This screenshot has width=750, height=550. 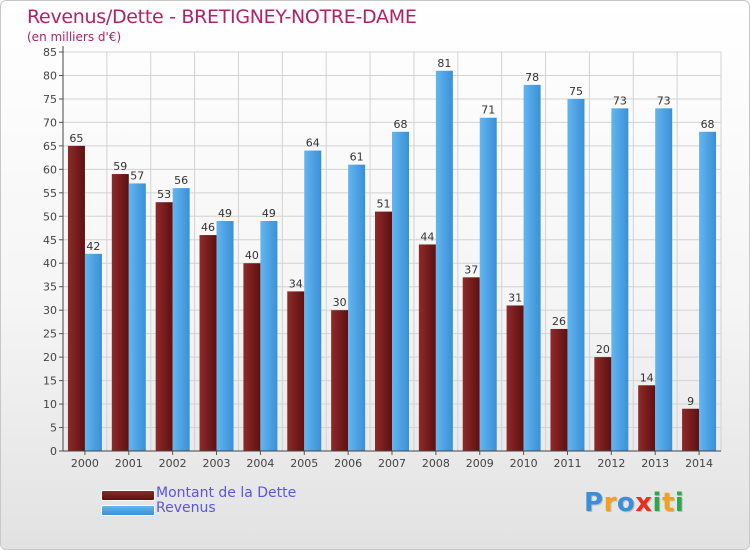 What do you see at coordinates (304, 463) in the screenshot?
I see `x-tick-label: 2005` at bounding box center [304, 463].